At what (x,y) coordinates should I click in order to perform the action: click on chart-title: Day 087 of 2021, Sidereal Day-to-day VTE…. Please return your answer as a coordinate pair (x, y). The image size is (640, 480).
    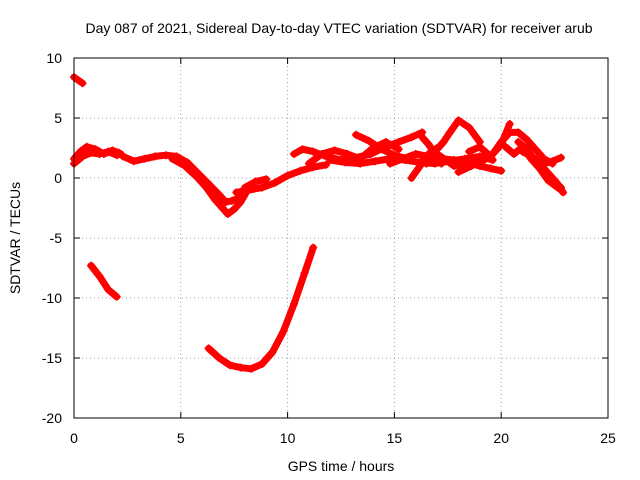
    Looking at the image, I should click on (338, 28).